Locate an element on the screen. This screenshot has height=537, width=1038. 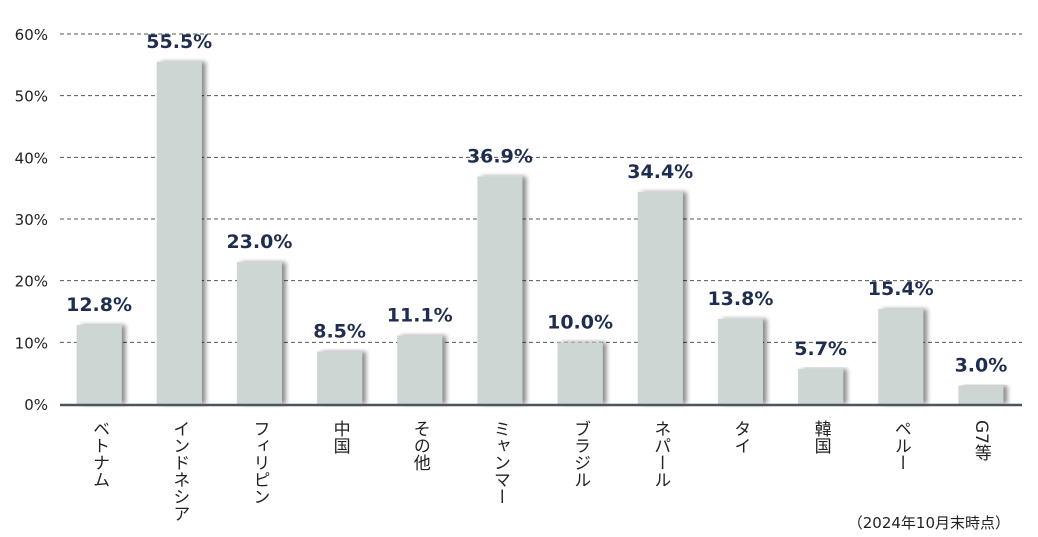
x-tick-label: ペルー is located at coordinates (901, 445).